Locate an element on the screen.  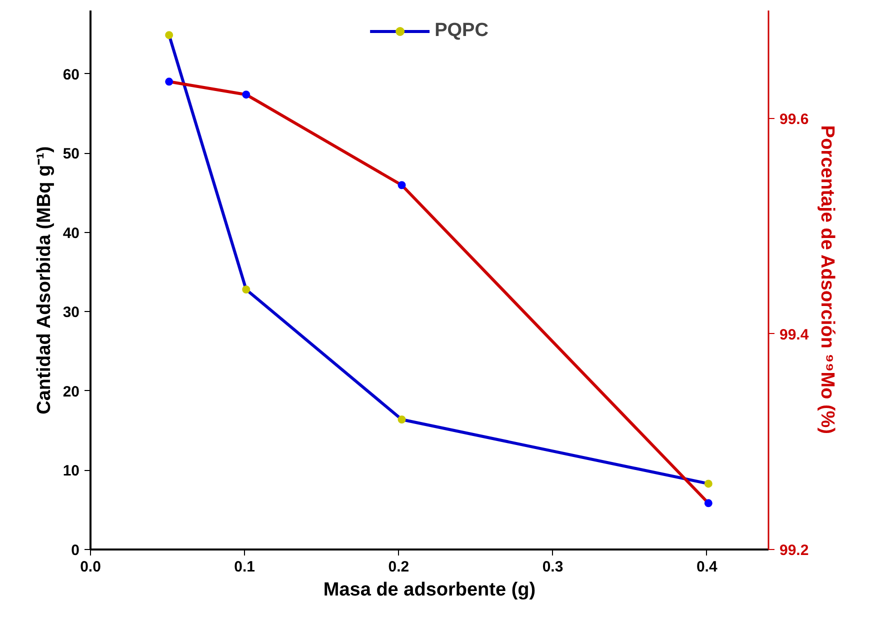
x-tick-label: 0.4 is located at coordinates (707, 567).